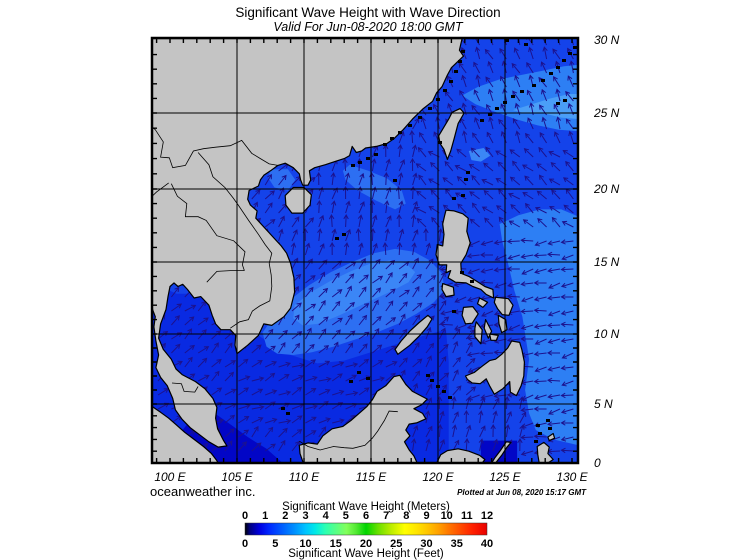  Describe the element at coordinates (487, 544) in the screenshot. I see `colorbar-feet-tick: 40` at that location.